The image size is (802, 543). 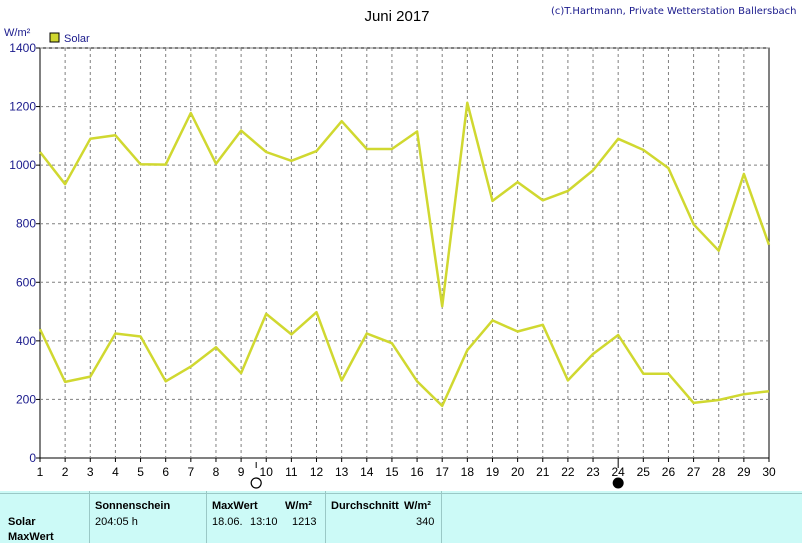 What do you see at coordinates (22, 48) in the screenshot?
I see `y-tick-label: 1400` at bounding box center [22, 48].